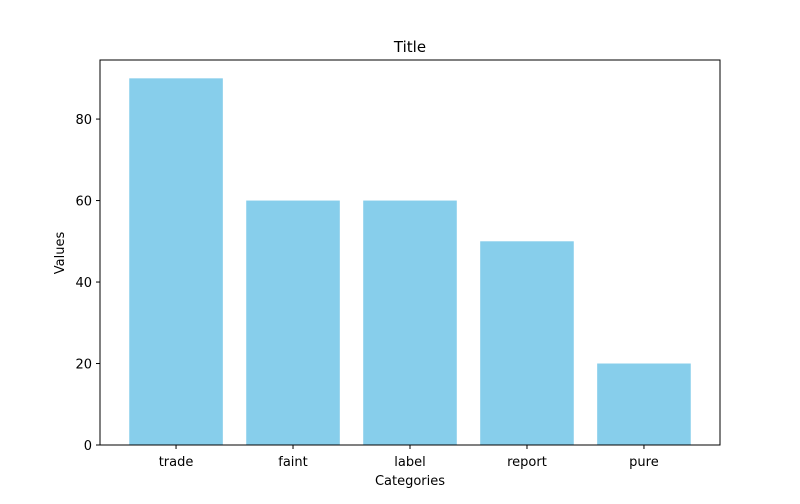 This screenshot has height=504, width=800. I want to click on y-axis-label: Values, so click(60, 253).